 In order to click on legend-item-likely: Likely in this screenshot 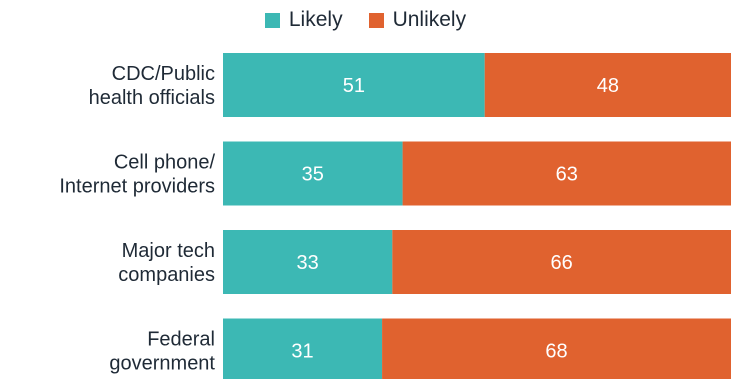, I will do `click(303, 20)`.